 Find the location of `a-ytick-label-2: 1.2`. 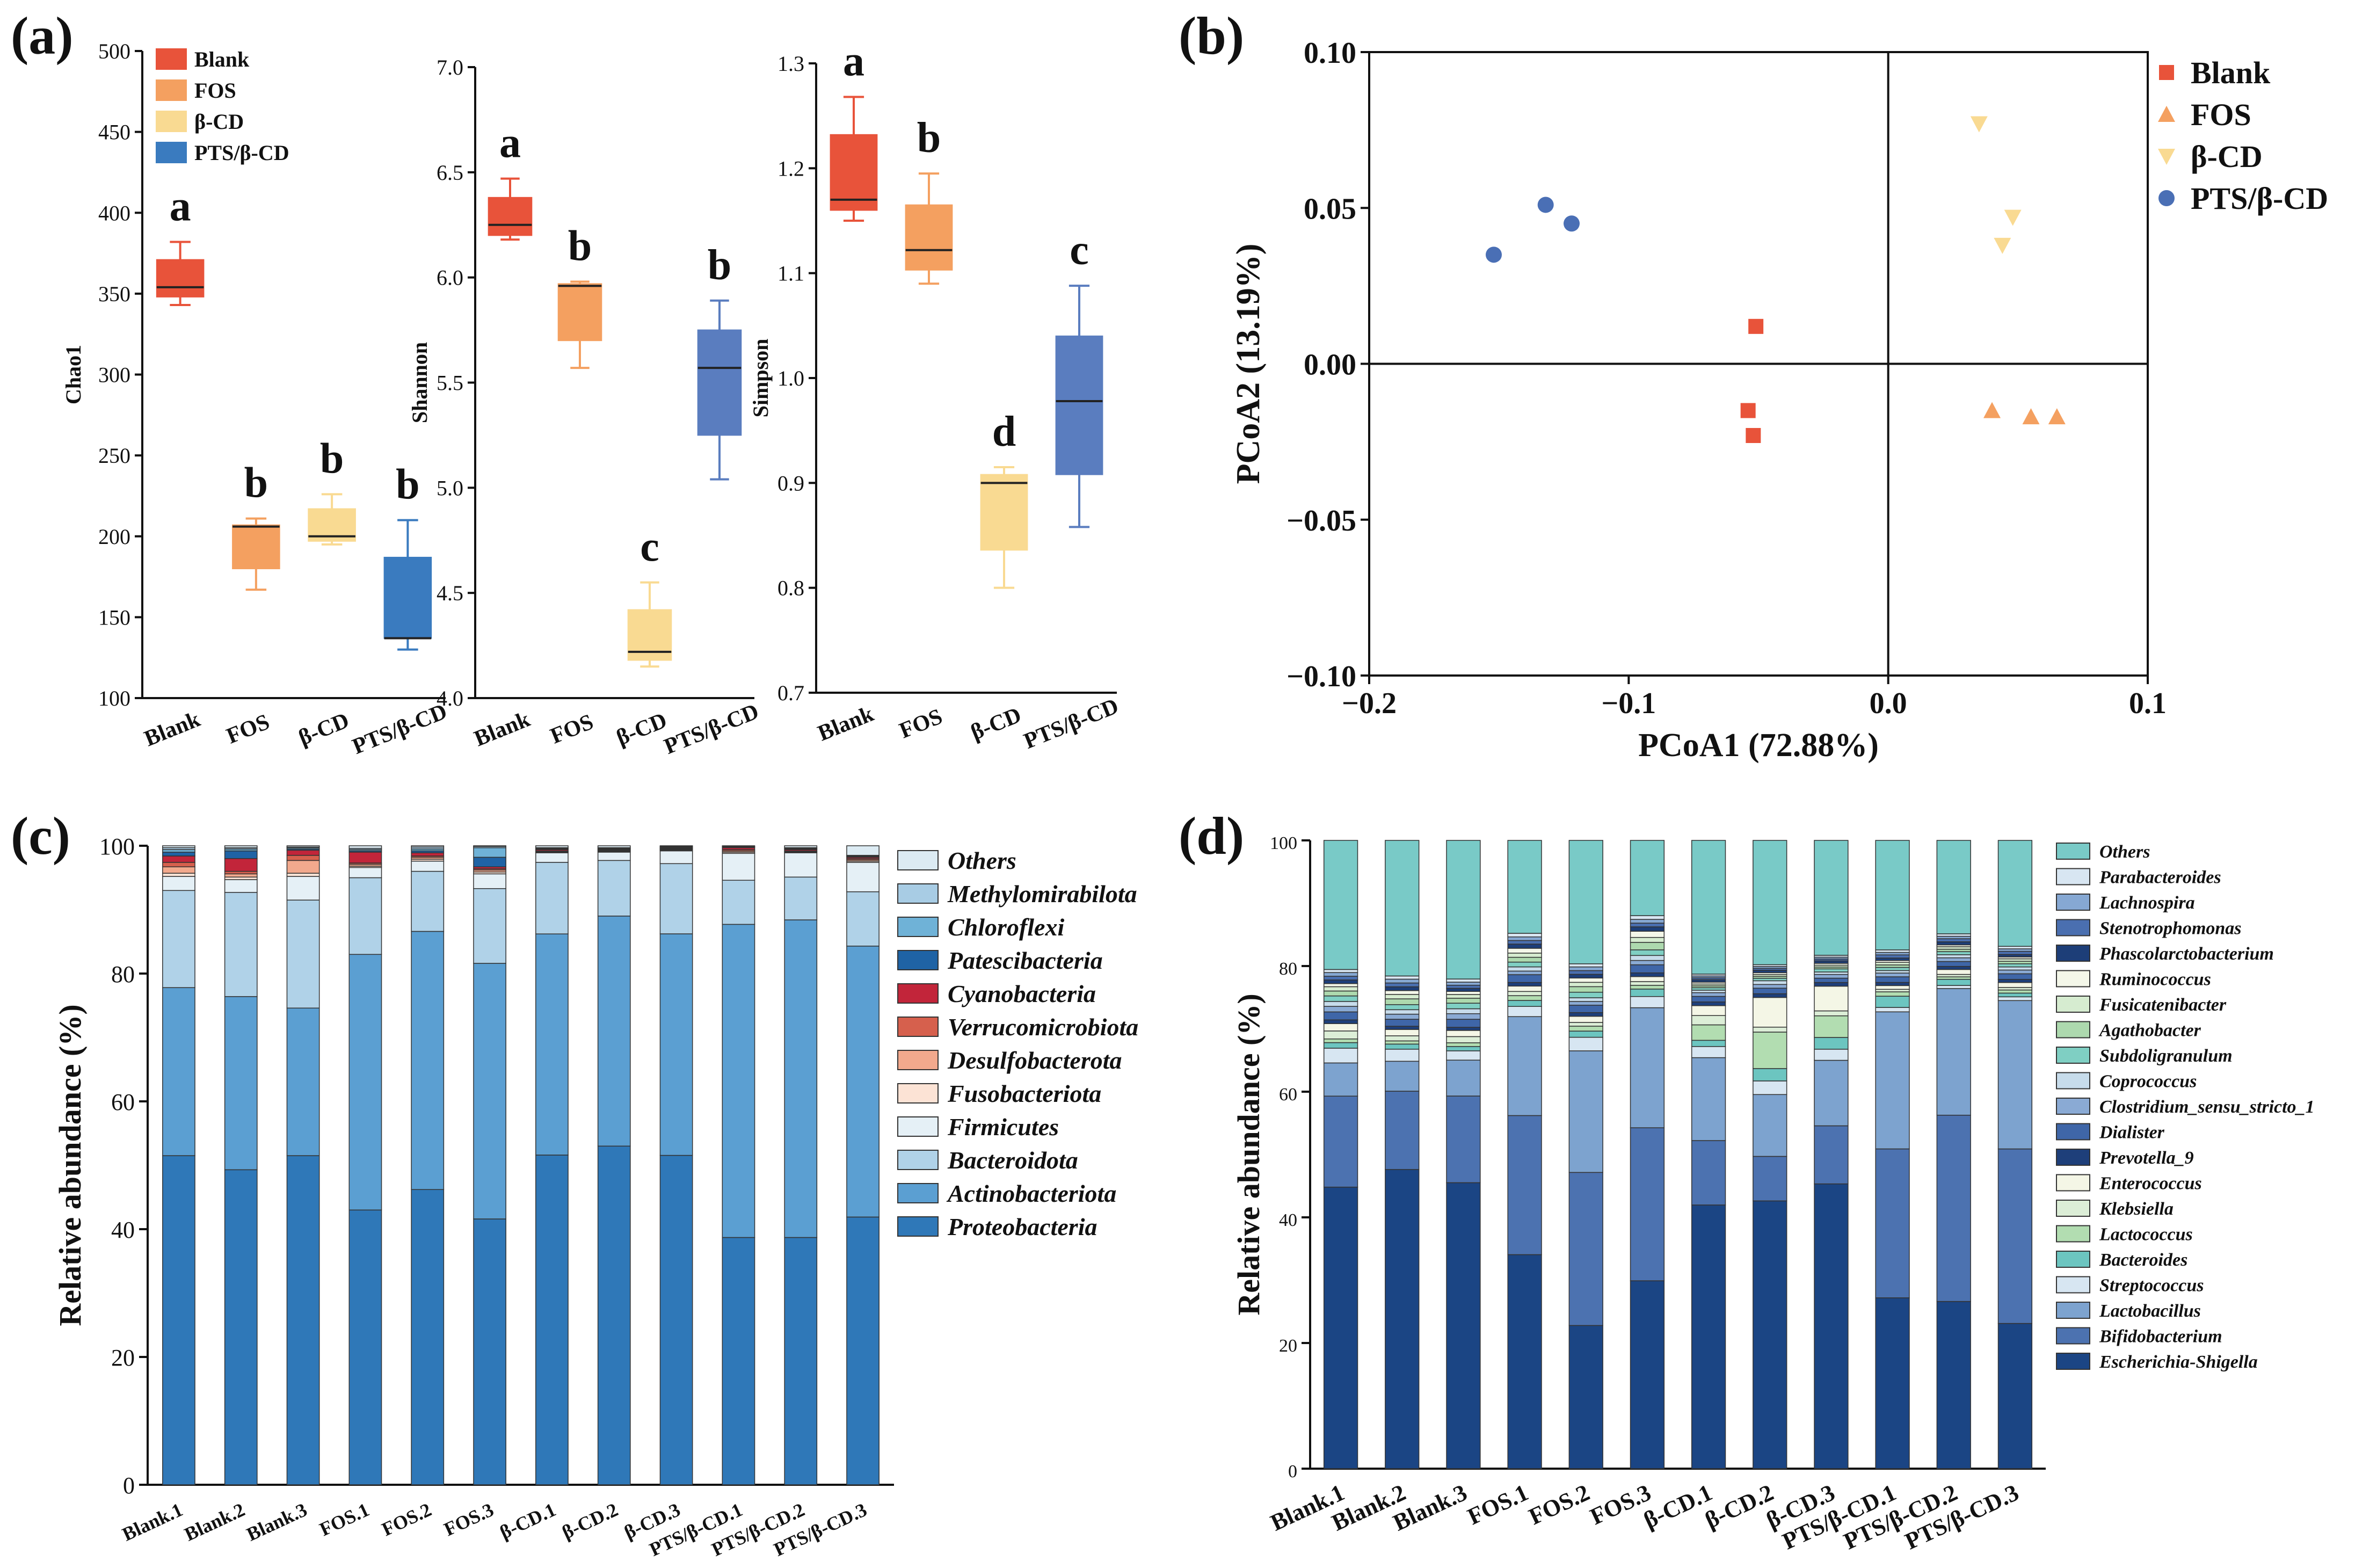

a-ytick-label-2: 1.2 is located at coordinates (790, 168).